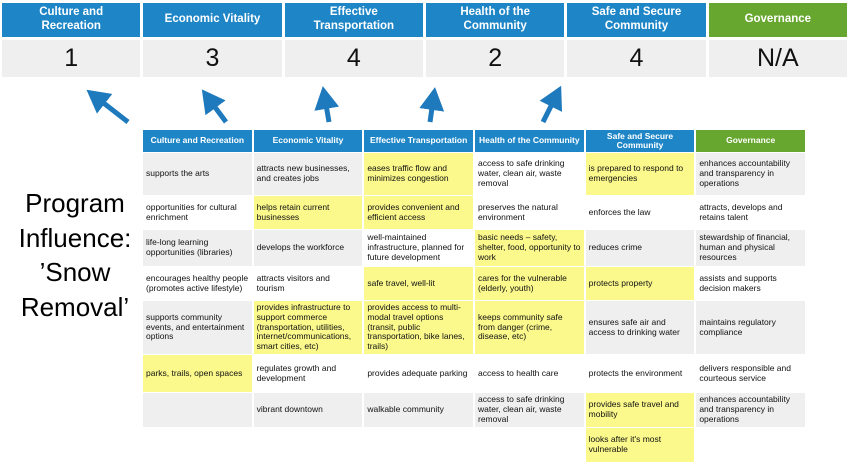  I want to click on matrix-header-transportation: Effective Transportation, so click(418, 141).